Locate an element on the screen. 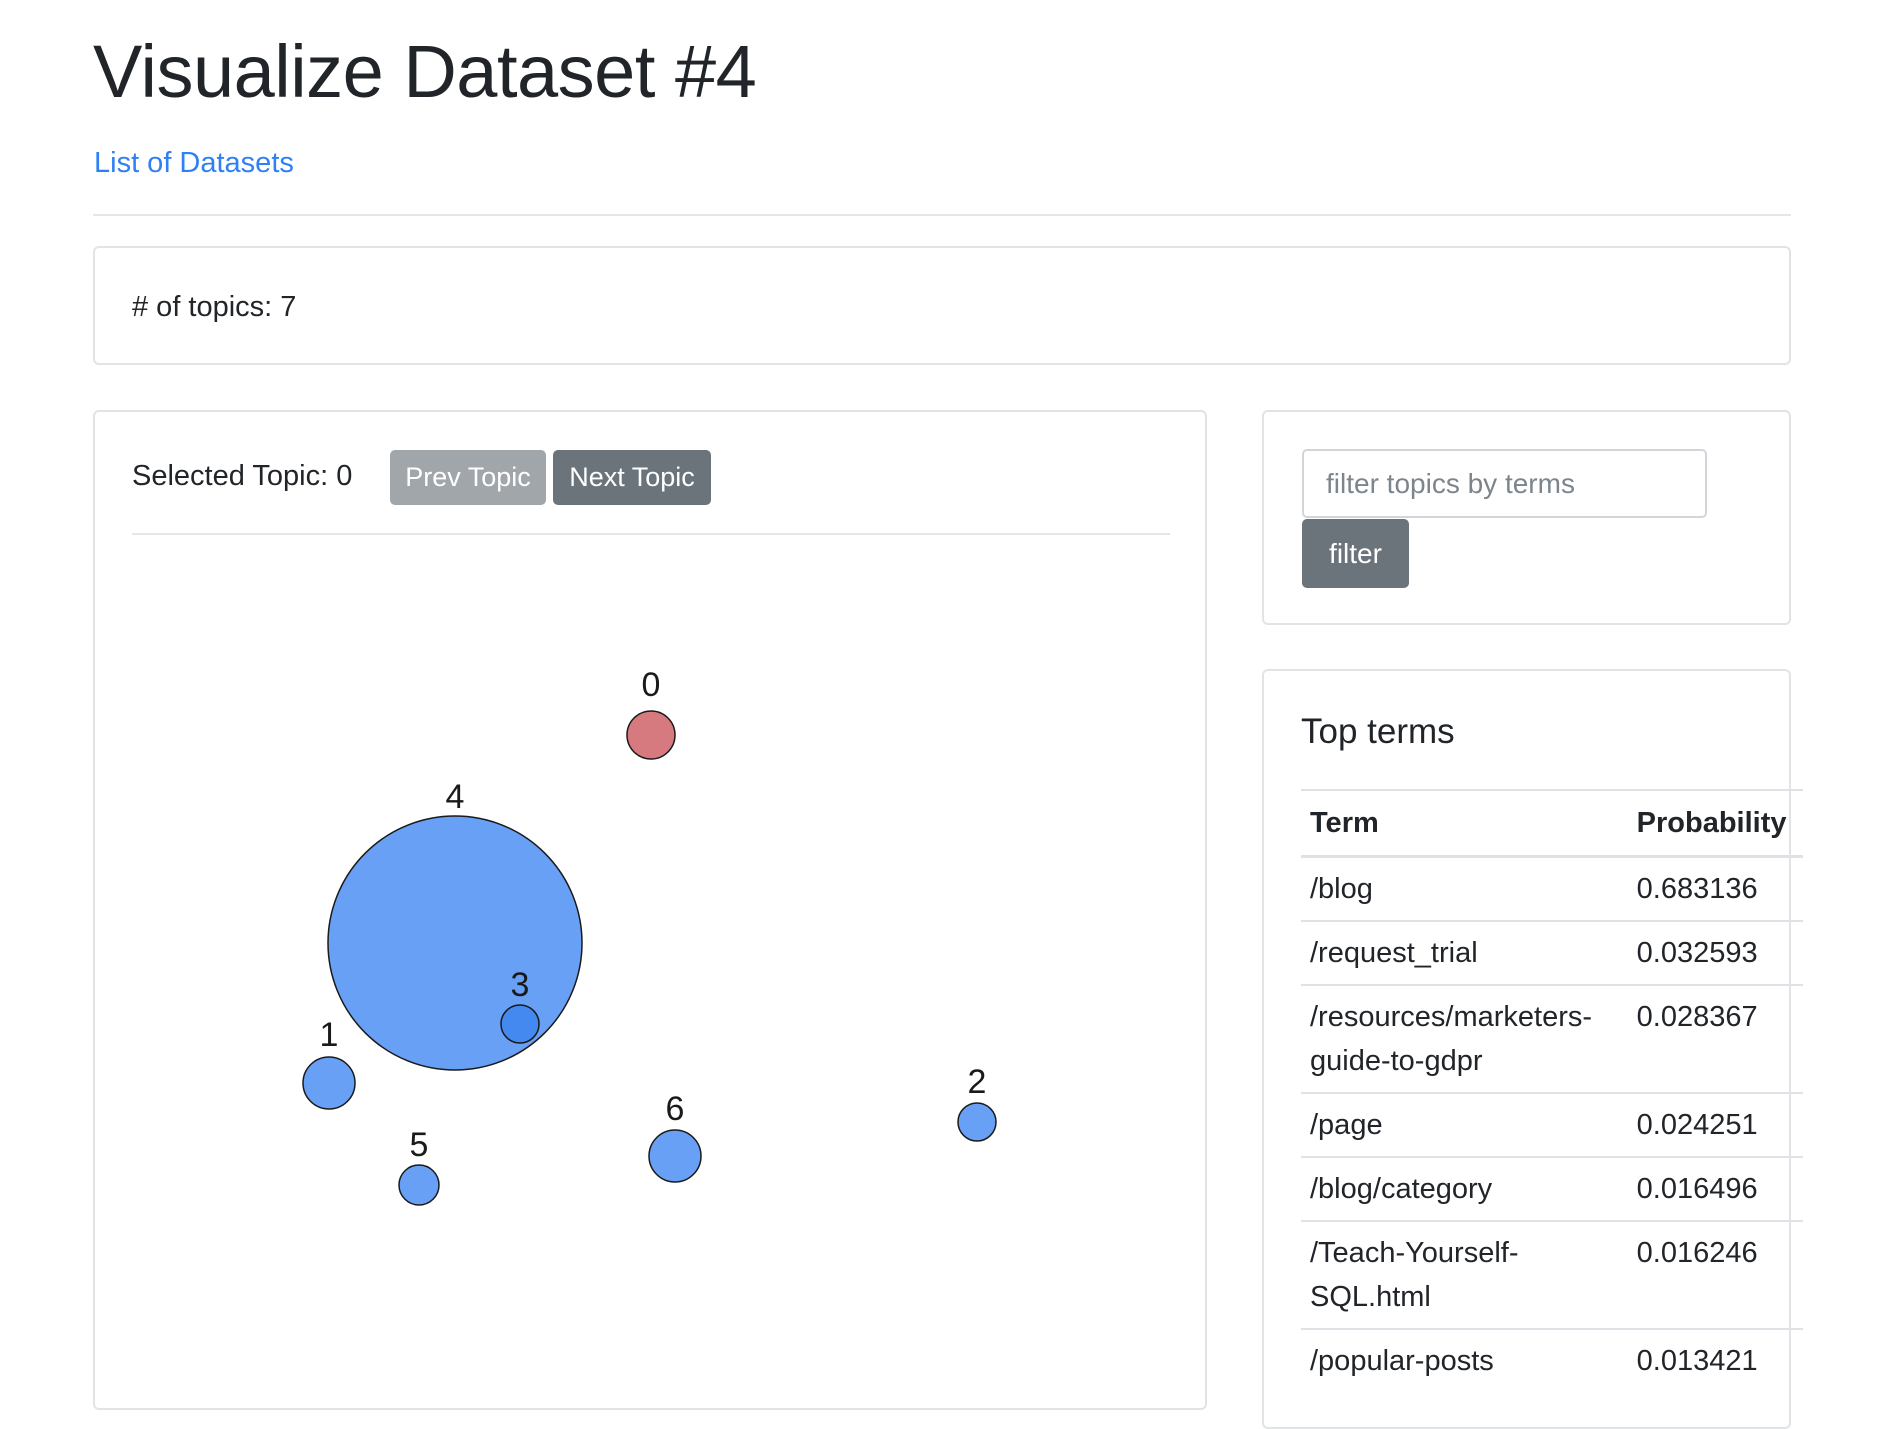 Image resolution: width=1878 pixels, height=1429 pixels. topic-bubble-5: 5 is located at coordinates (419, 1166).